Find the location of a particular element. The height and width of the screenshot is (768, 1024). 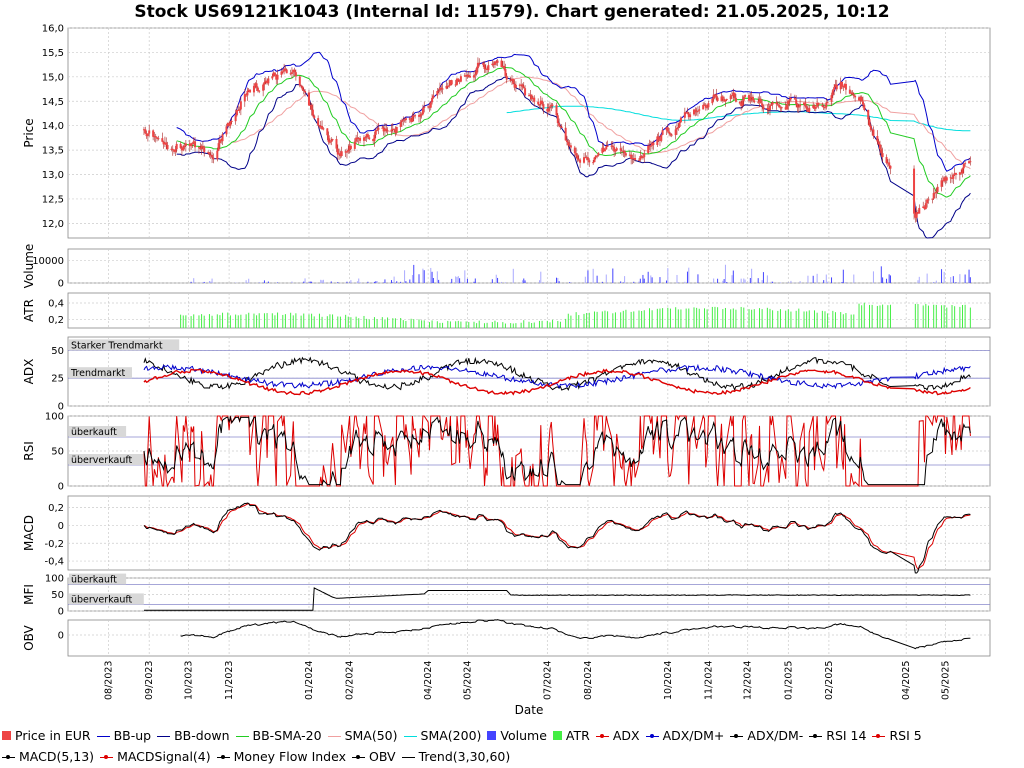

obv-line is located at coordinates (575, 634).